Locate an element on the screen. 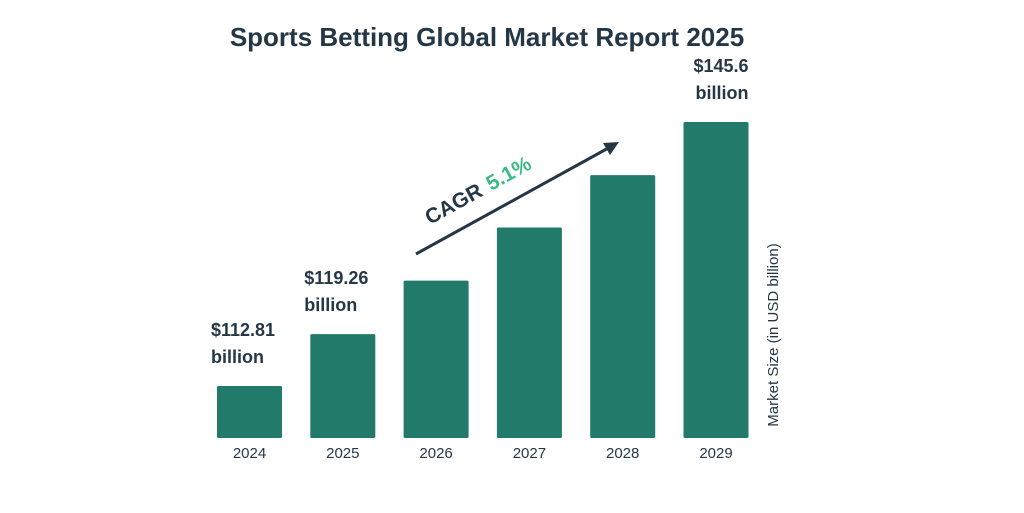 Image resolution: width=1024 pixels, height=513 pixels. cagr-text: CAGR5.1% is located at coordinates (478, 190).